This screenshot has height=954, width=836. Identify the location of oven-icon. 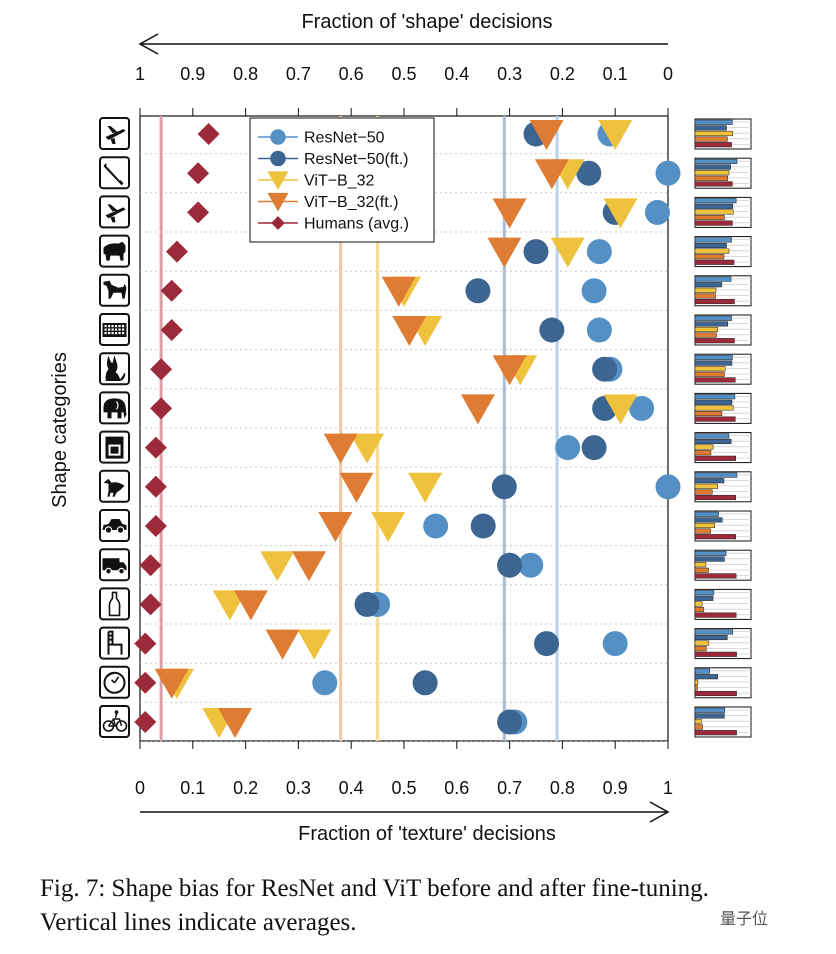
(114, 447).